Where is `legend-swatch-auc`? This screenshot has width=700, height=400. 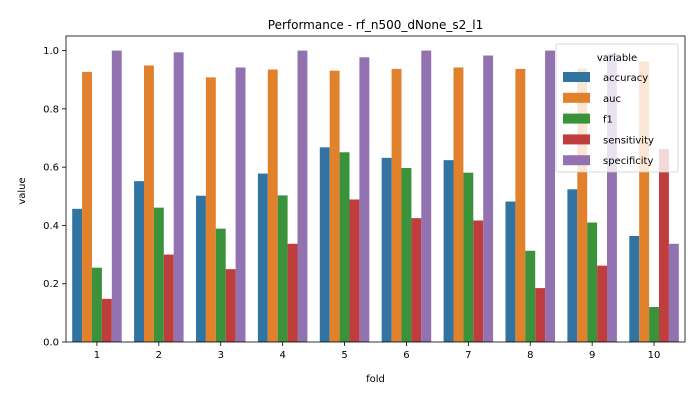 legend-swatch-auc is located at coordinates (576, 97).